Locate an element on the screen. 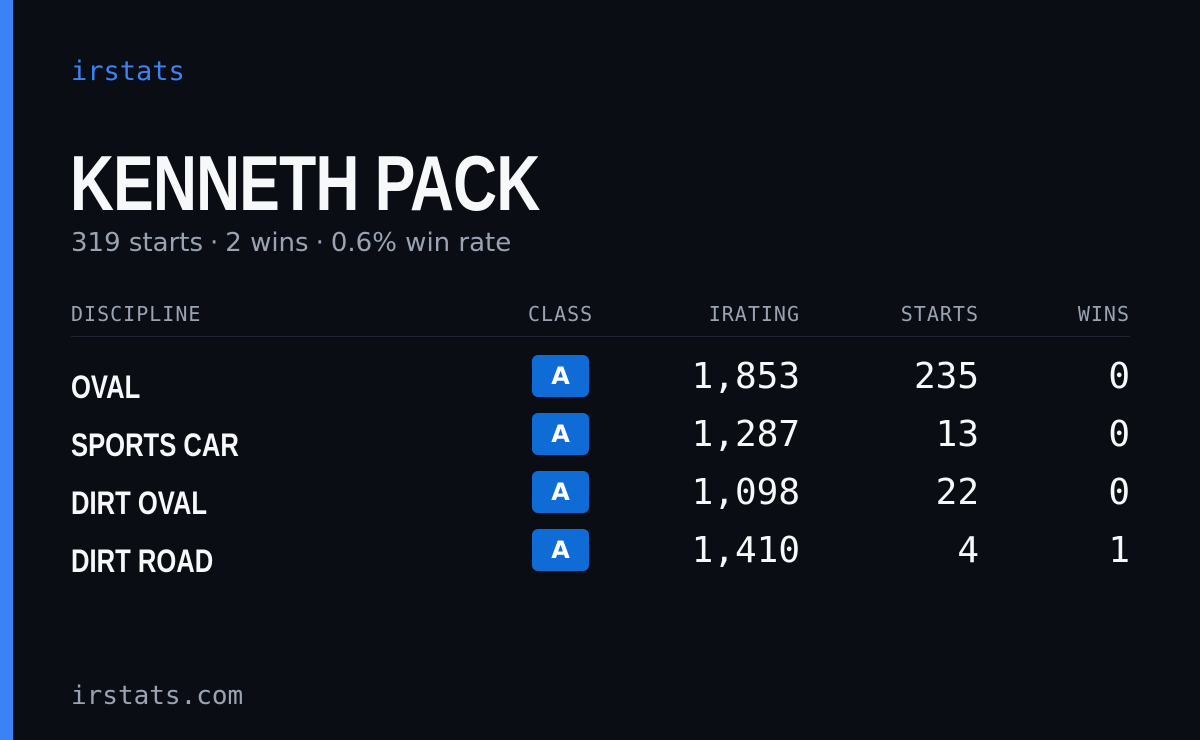 The image size is (1200, 740). irating-value: 1,287 is located at coordinates (745, 434).